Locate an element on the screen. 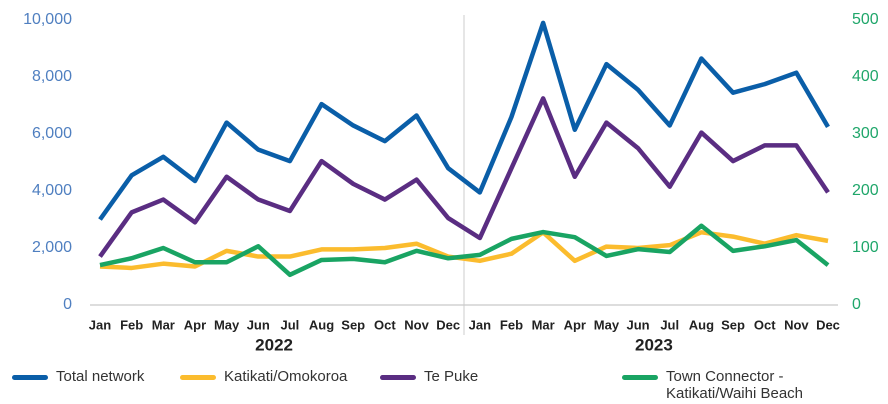 The image size is (888, 404). legend-item: Town Connector - Katikati/Waihi Beach is located at coordinates (732, 385).